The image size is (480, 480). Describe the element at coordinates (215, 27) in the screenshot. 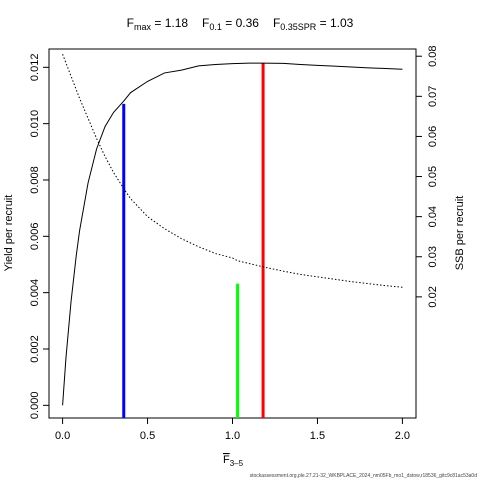

I see `title-f01-sub: 0.1` at that location.